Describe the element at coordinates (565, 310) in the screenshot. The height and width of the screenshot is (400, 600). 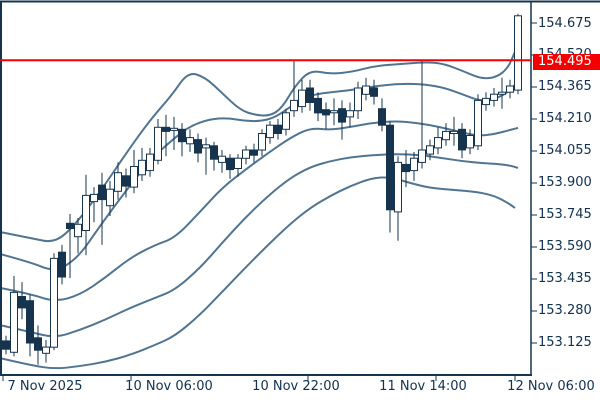
I see `y-axis-label: 153.280` at that location.